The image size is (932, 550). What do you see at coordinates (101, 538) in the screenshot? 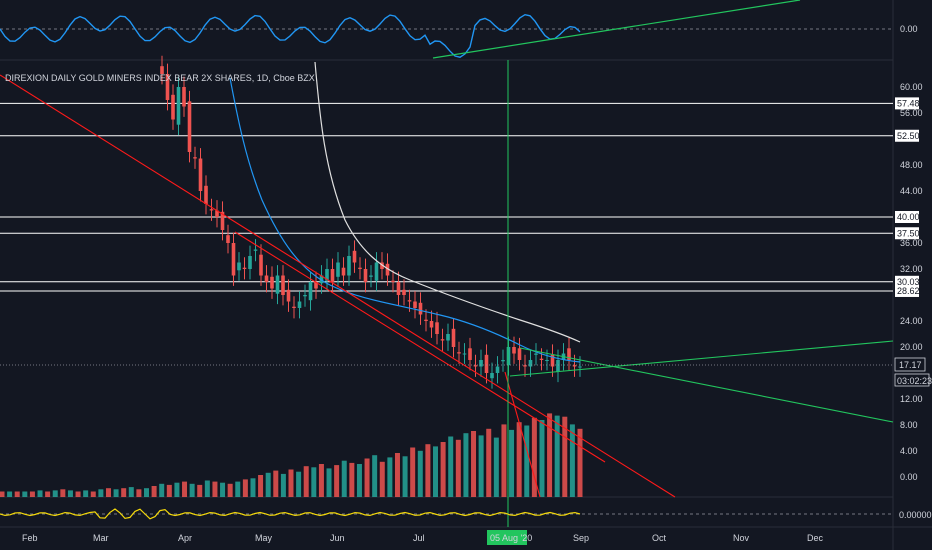
I see `month-label: Mar` at bounding box center [101, 538].